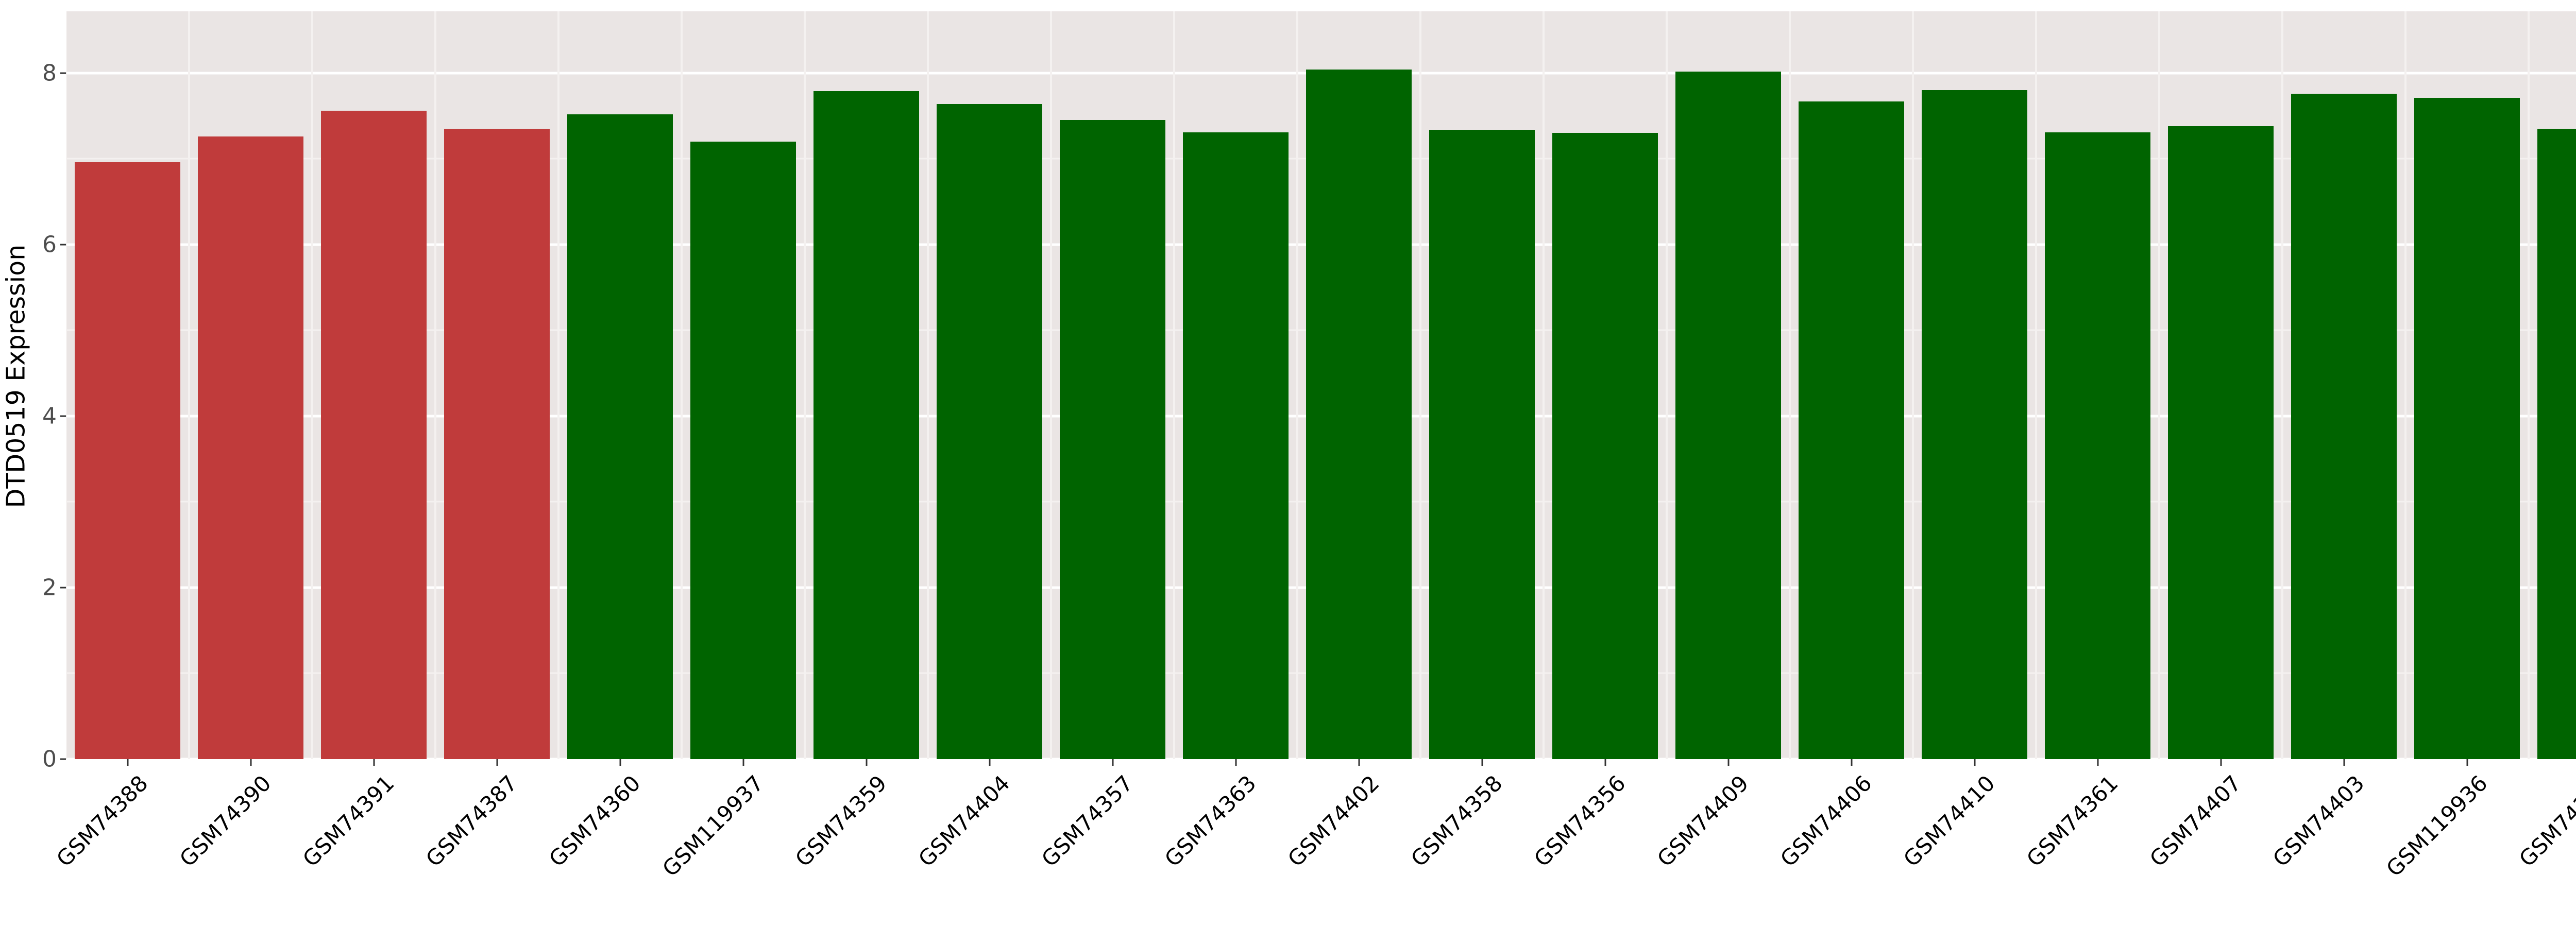  What do you see at coordinates (989, 431) in the screenshot?
I see `bar-GSM74404` at bounding box center [989, 431].